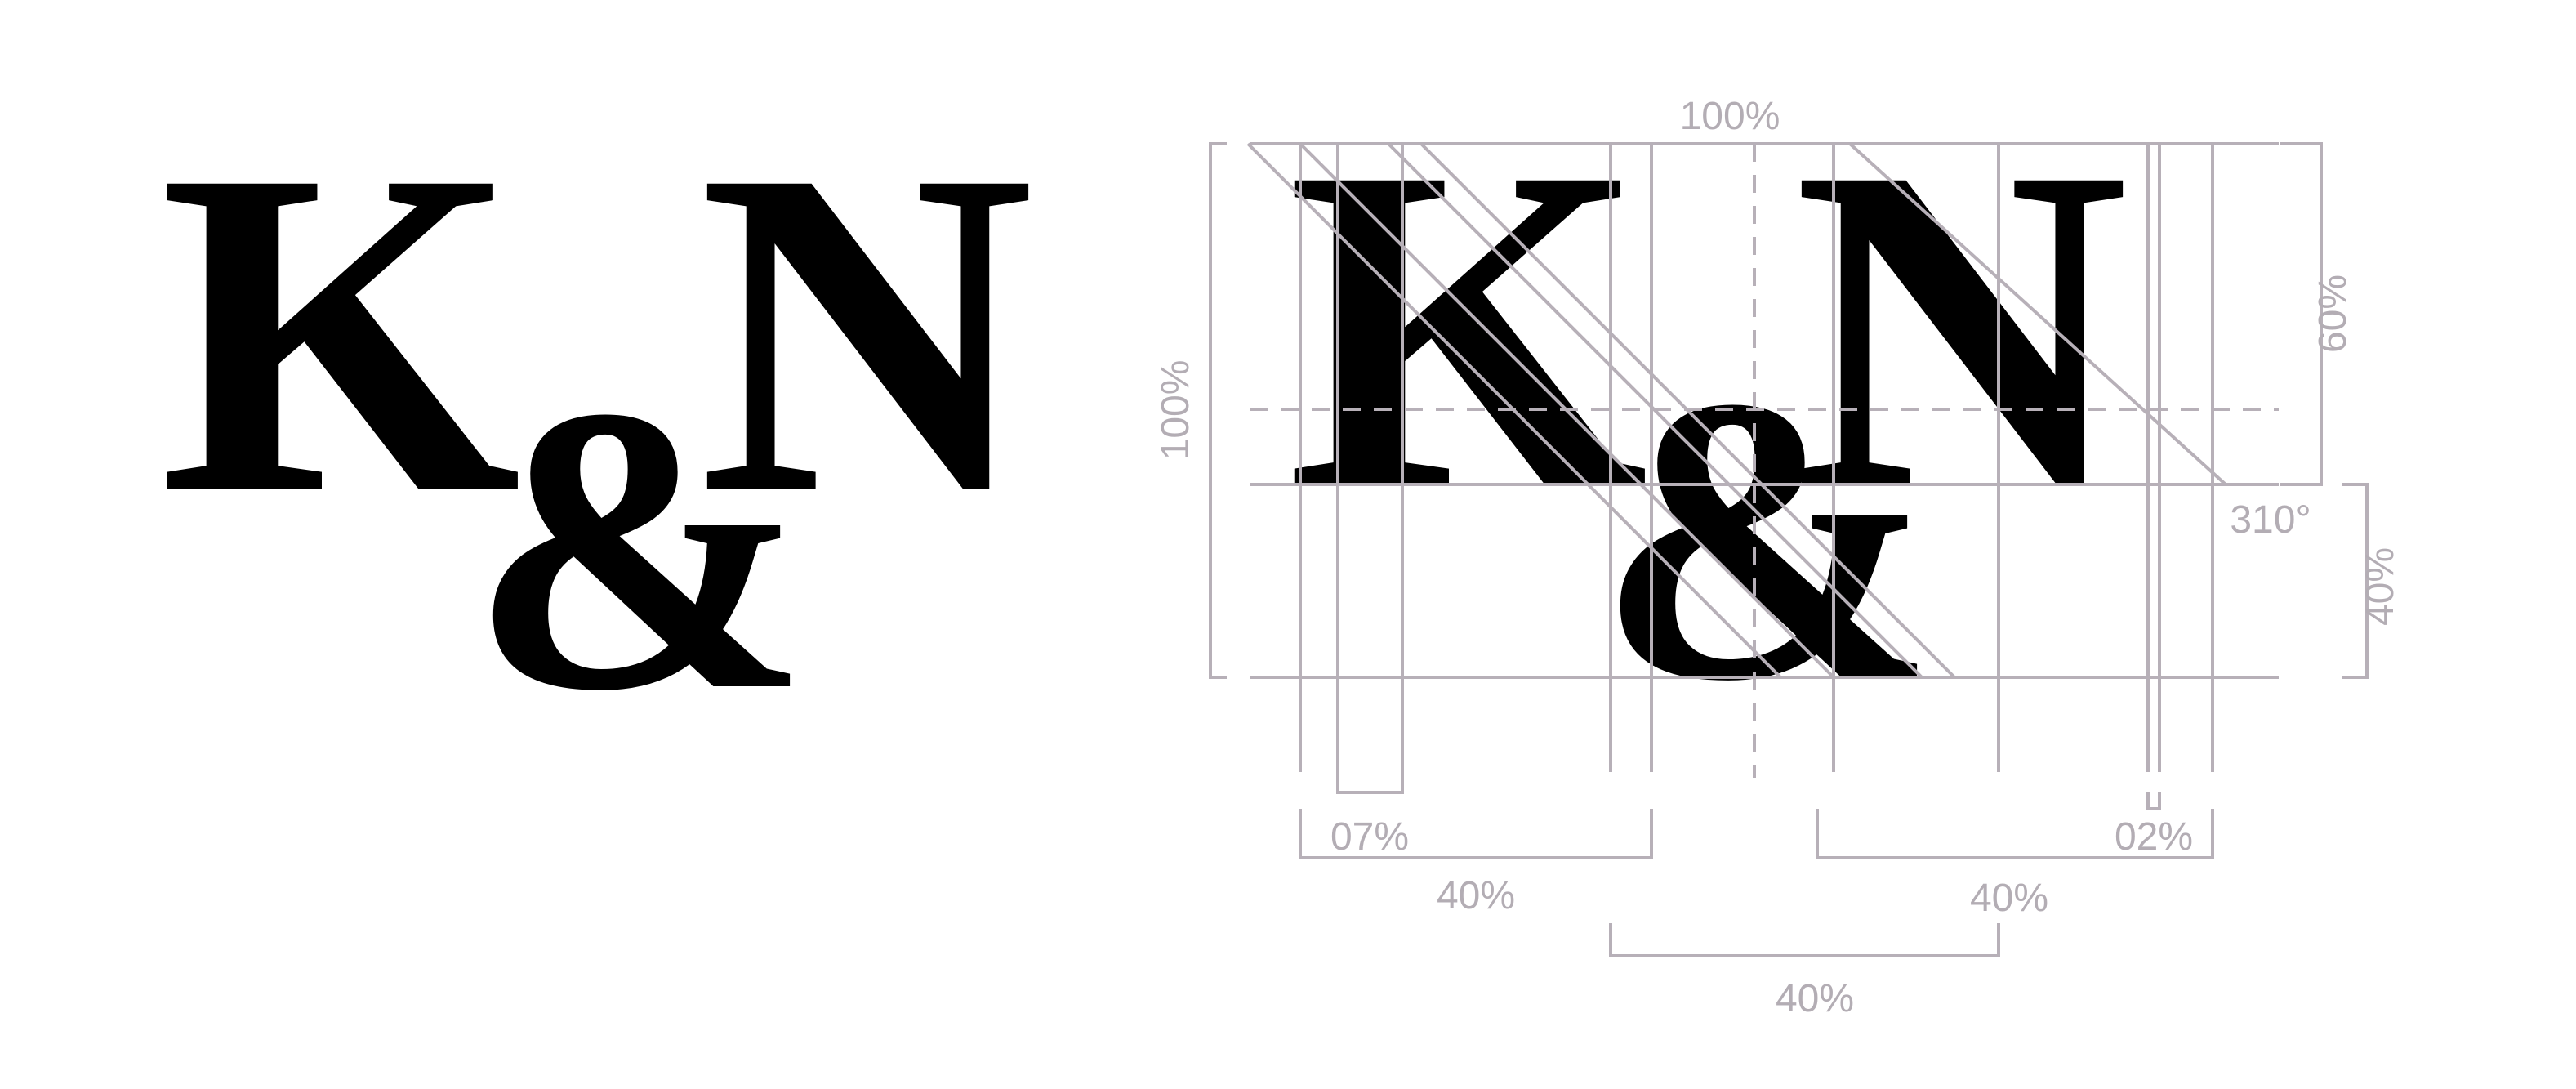 This screenshot has height=1089, width=2576. What do you see at coordinates (2009, 898) in the screenshot?
I see `label-n-width: 40%` at bounding box center [2009, 898].